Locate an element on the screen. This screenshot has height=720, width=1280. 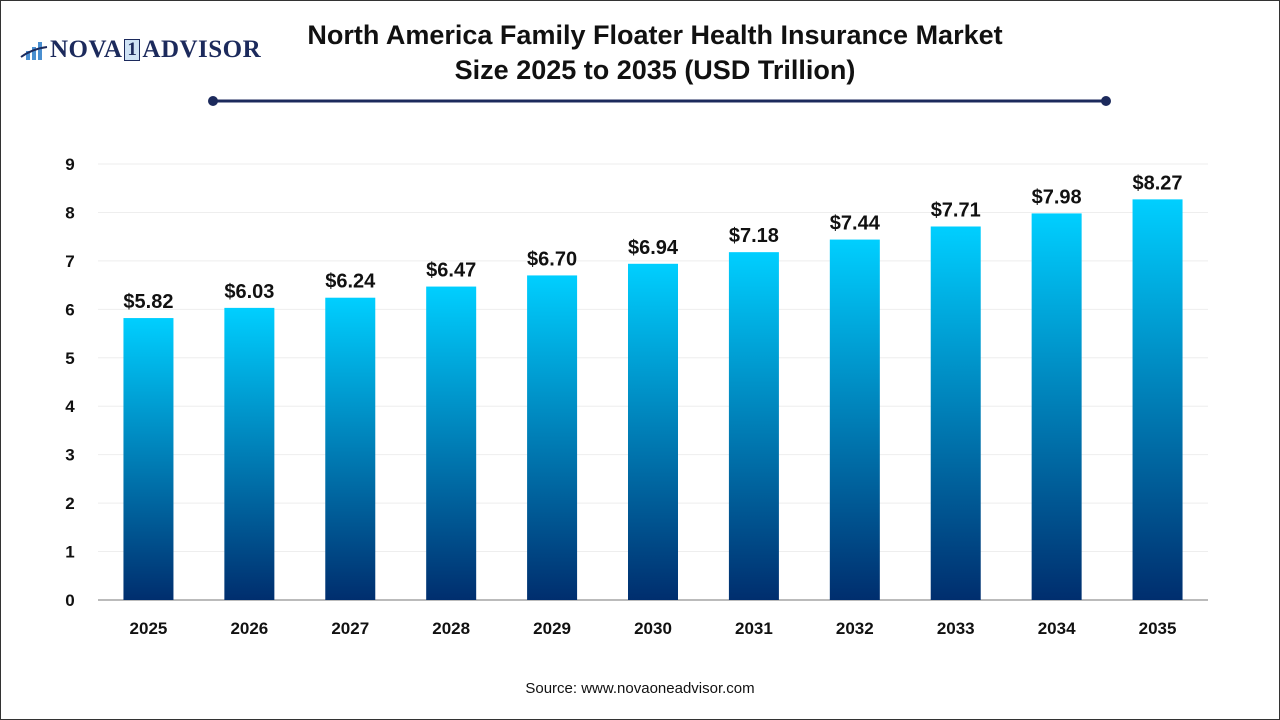
y-tick-label: 4 is located at coordinates (70, 406).